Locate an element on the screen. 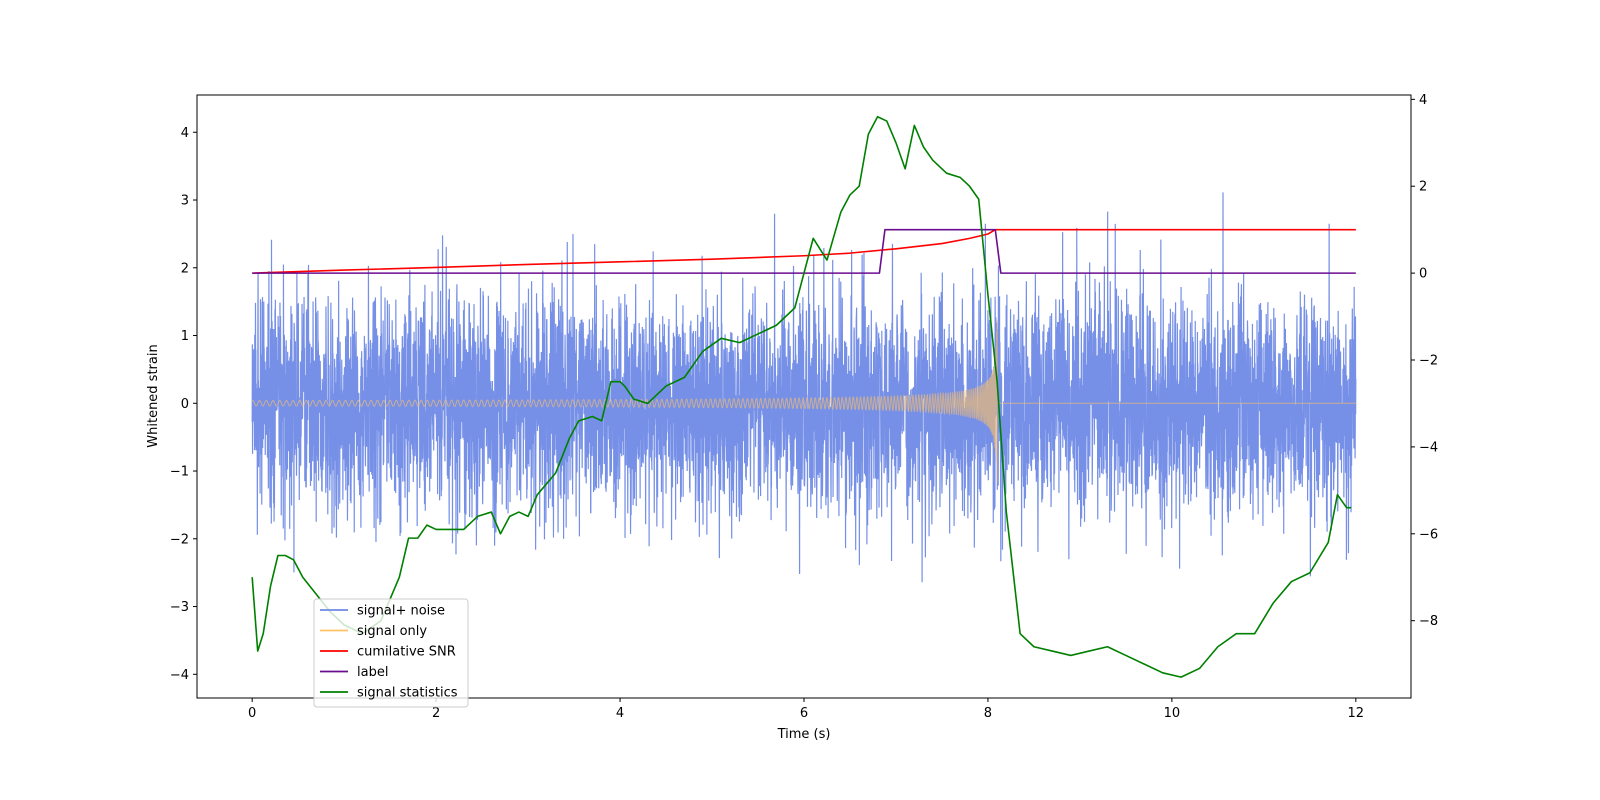 Image resolution: width=1600 pixels, height=800 pixels. legend-label: label is located at coordinates (372, 672).